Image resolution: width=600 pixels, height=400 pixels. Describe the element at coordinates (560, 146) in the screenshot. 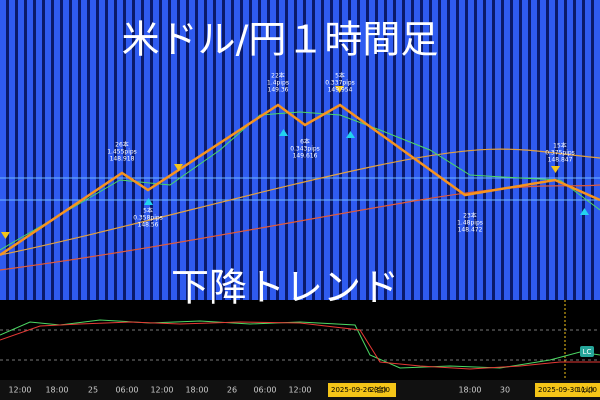

I see `annotation: 15本` at that location.